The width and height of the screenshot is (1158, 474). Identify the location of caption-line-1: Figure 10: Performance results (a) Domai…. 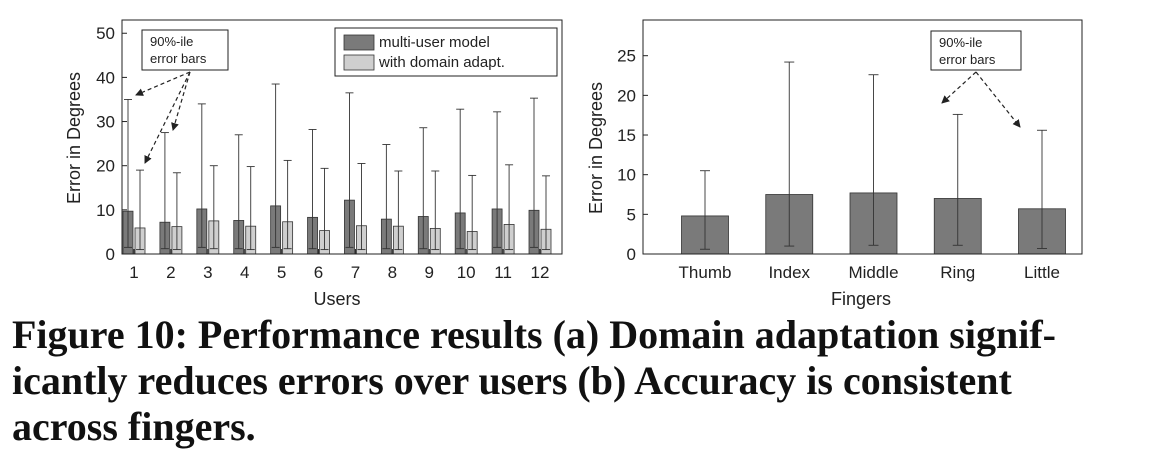
(534, 334).